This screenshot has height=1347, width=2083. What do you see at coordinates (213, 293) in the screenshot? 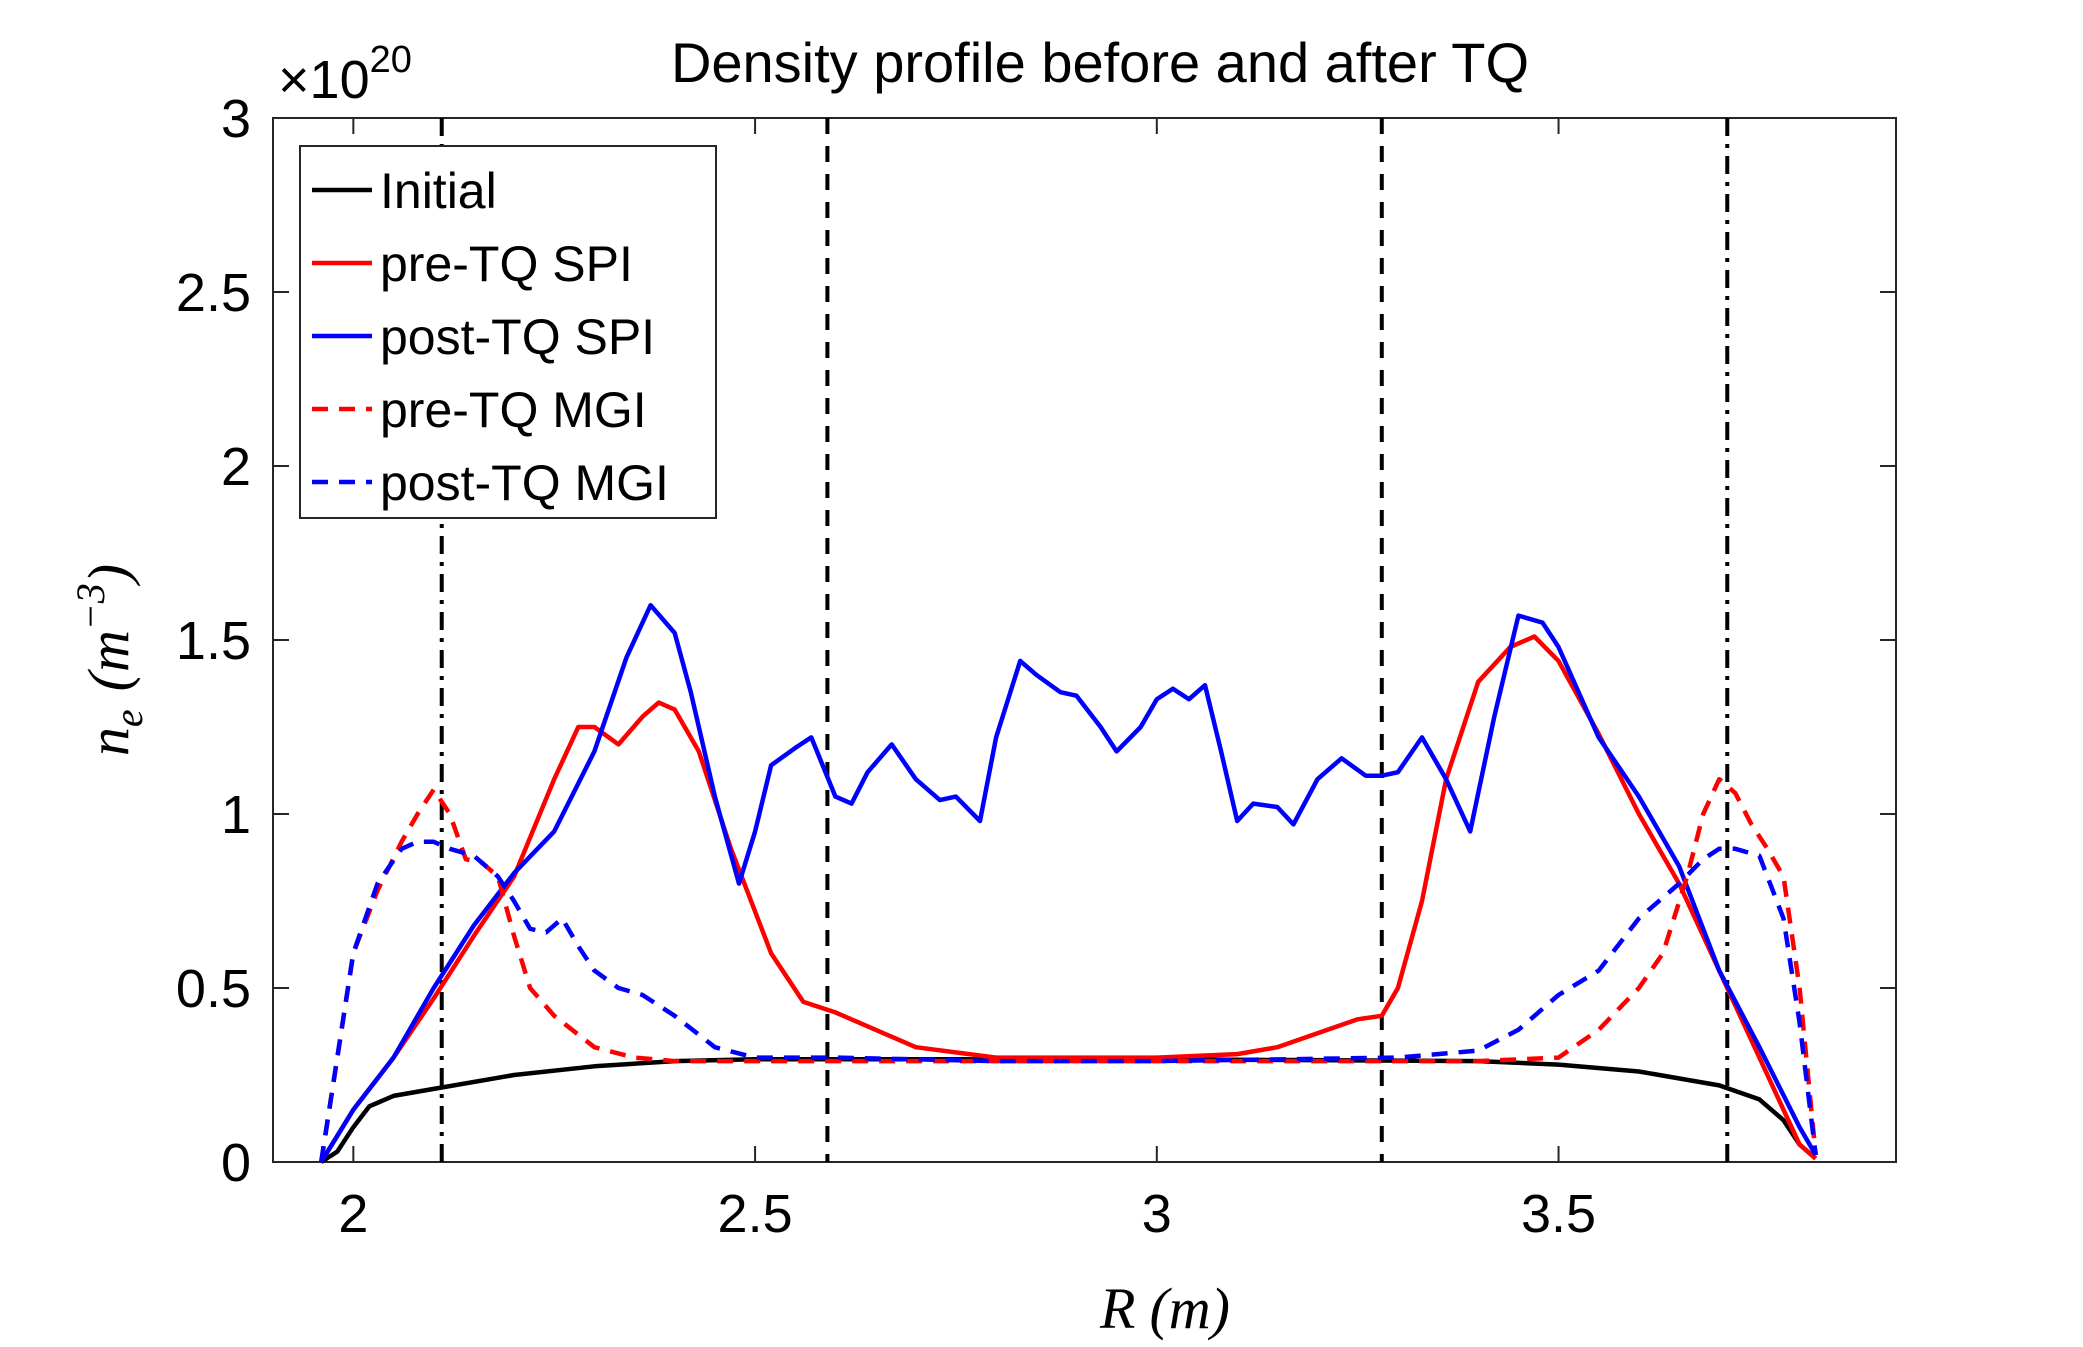
I see `y-tick-label: 2.5` at bounding box center [213, 293].